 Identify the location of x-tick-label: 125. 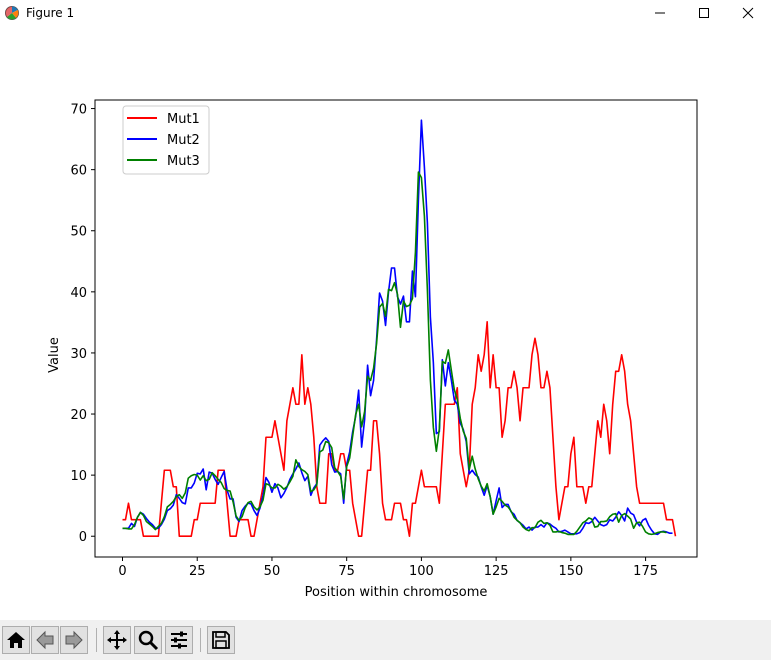
(496, 571).